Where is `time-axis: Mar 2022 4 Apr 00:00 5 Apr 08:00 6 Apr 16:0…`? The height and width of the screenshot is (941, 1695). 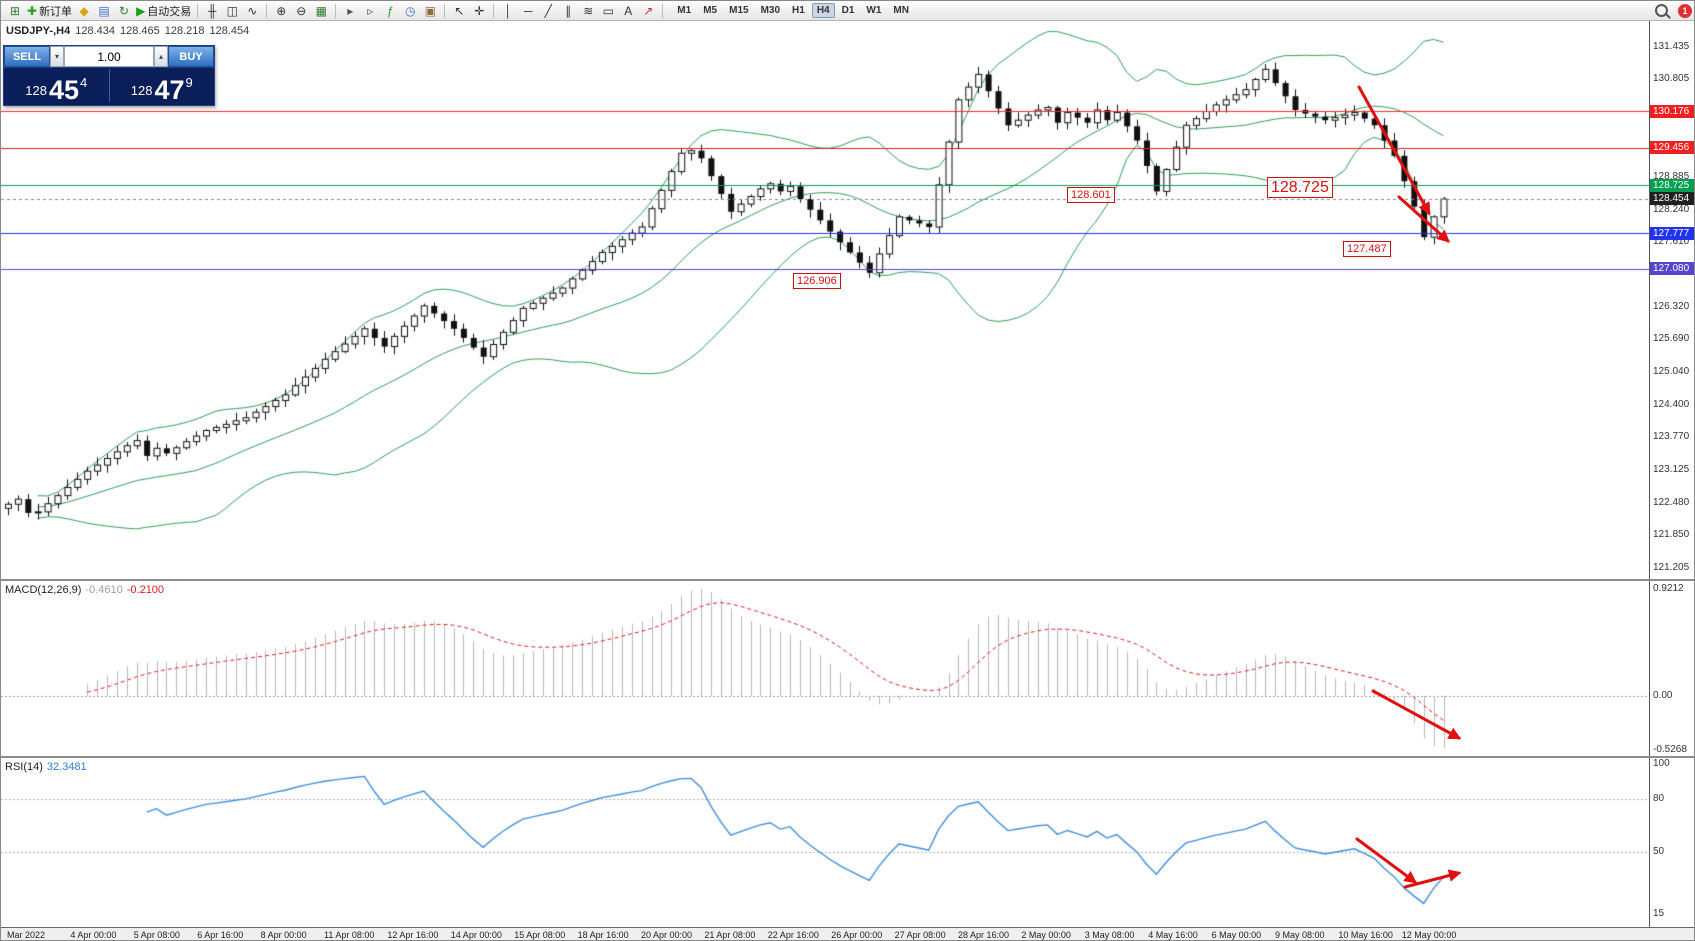
time-axis: Mar 2022 4 Apr 00:00 5 Apr 08:00 6 Apr 16:0… is located at coordinates (847, 933).